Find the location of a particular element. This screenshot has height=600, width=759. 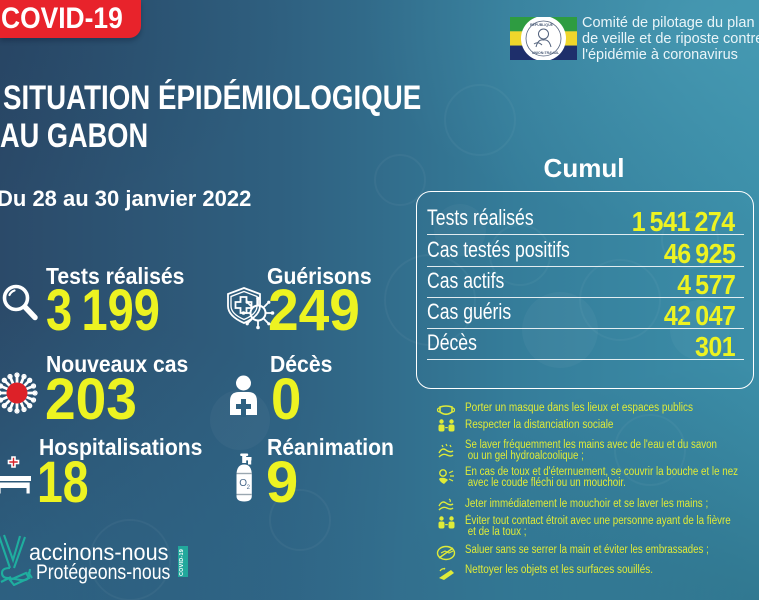

svg-text: O is located at coordinates (243, 483).